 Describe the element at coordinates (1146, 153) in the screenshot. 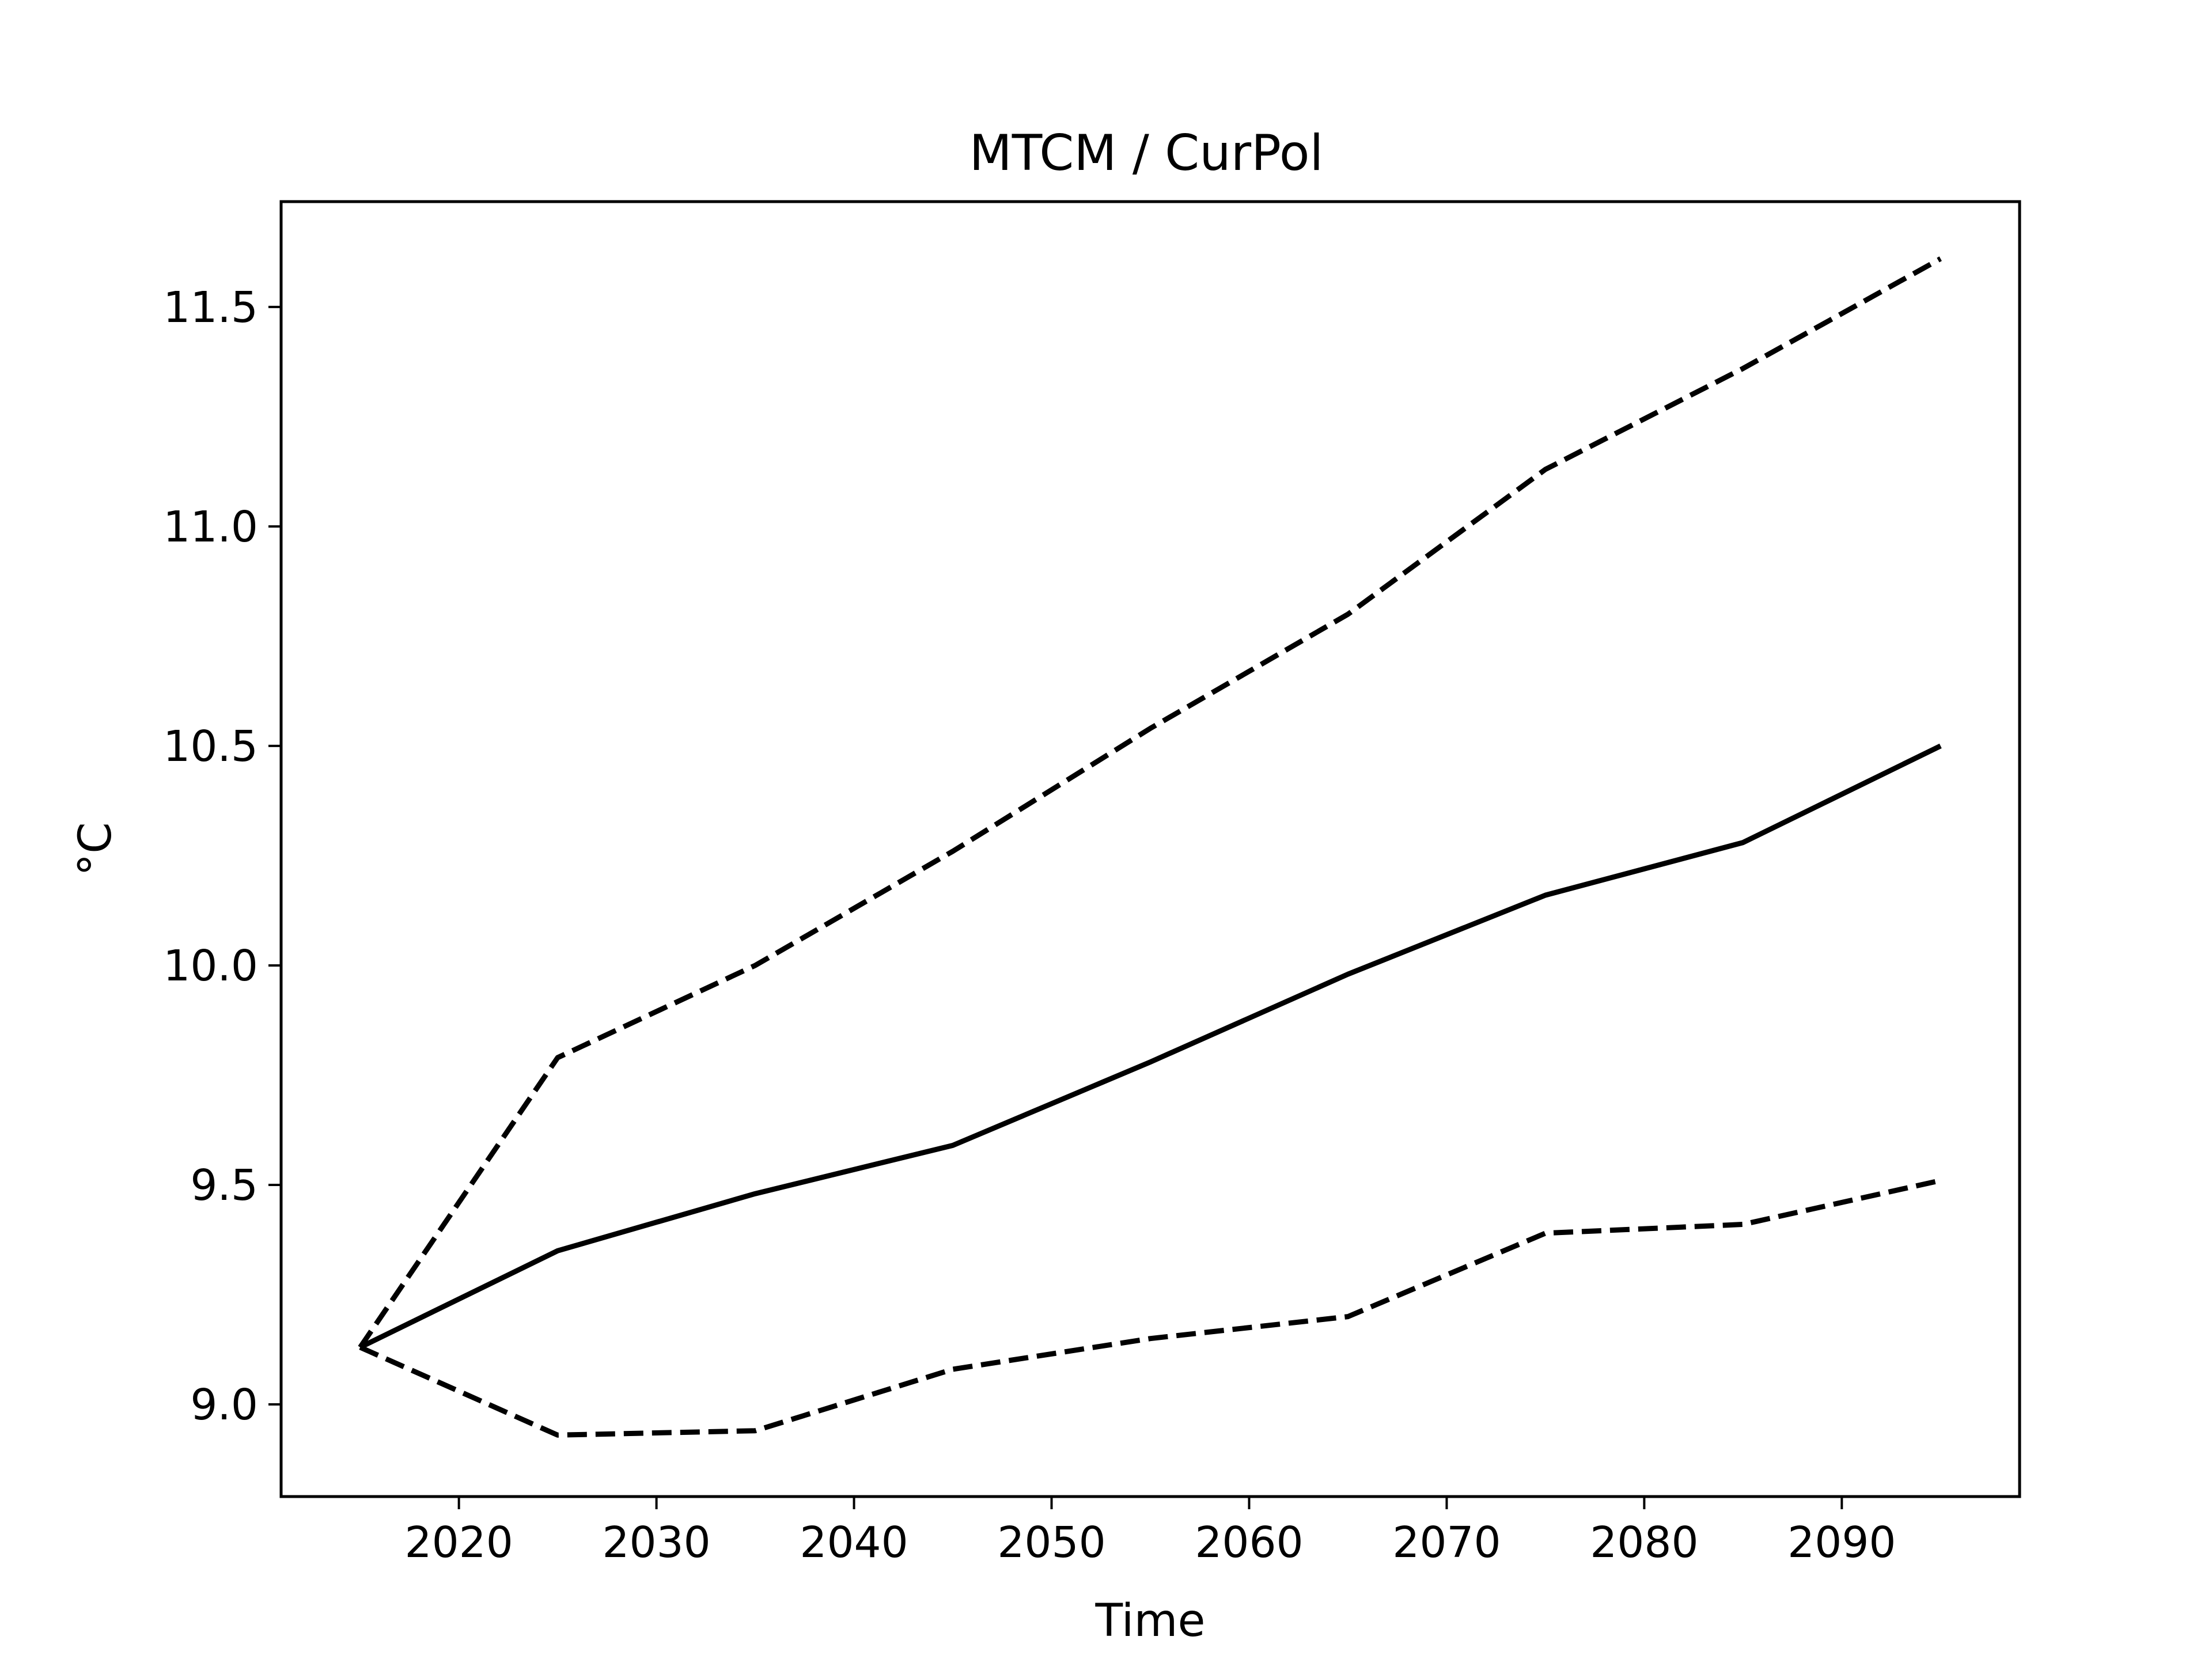

I see `chart-title: MTCM / CurPol` at that location.